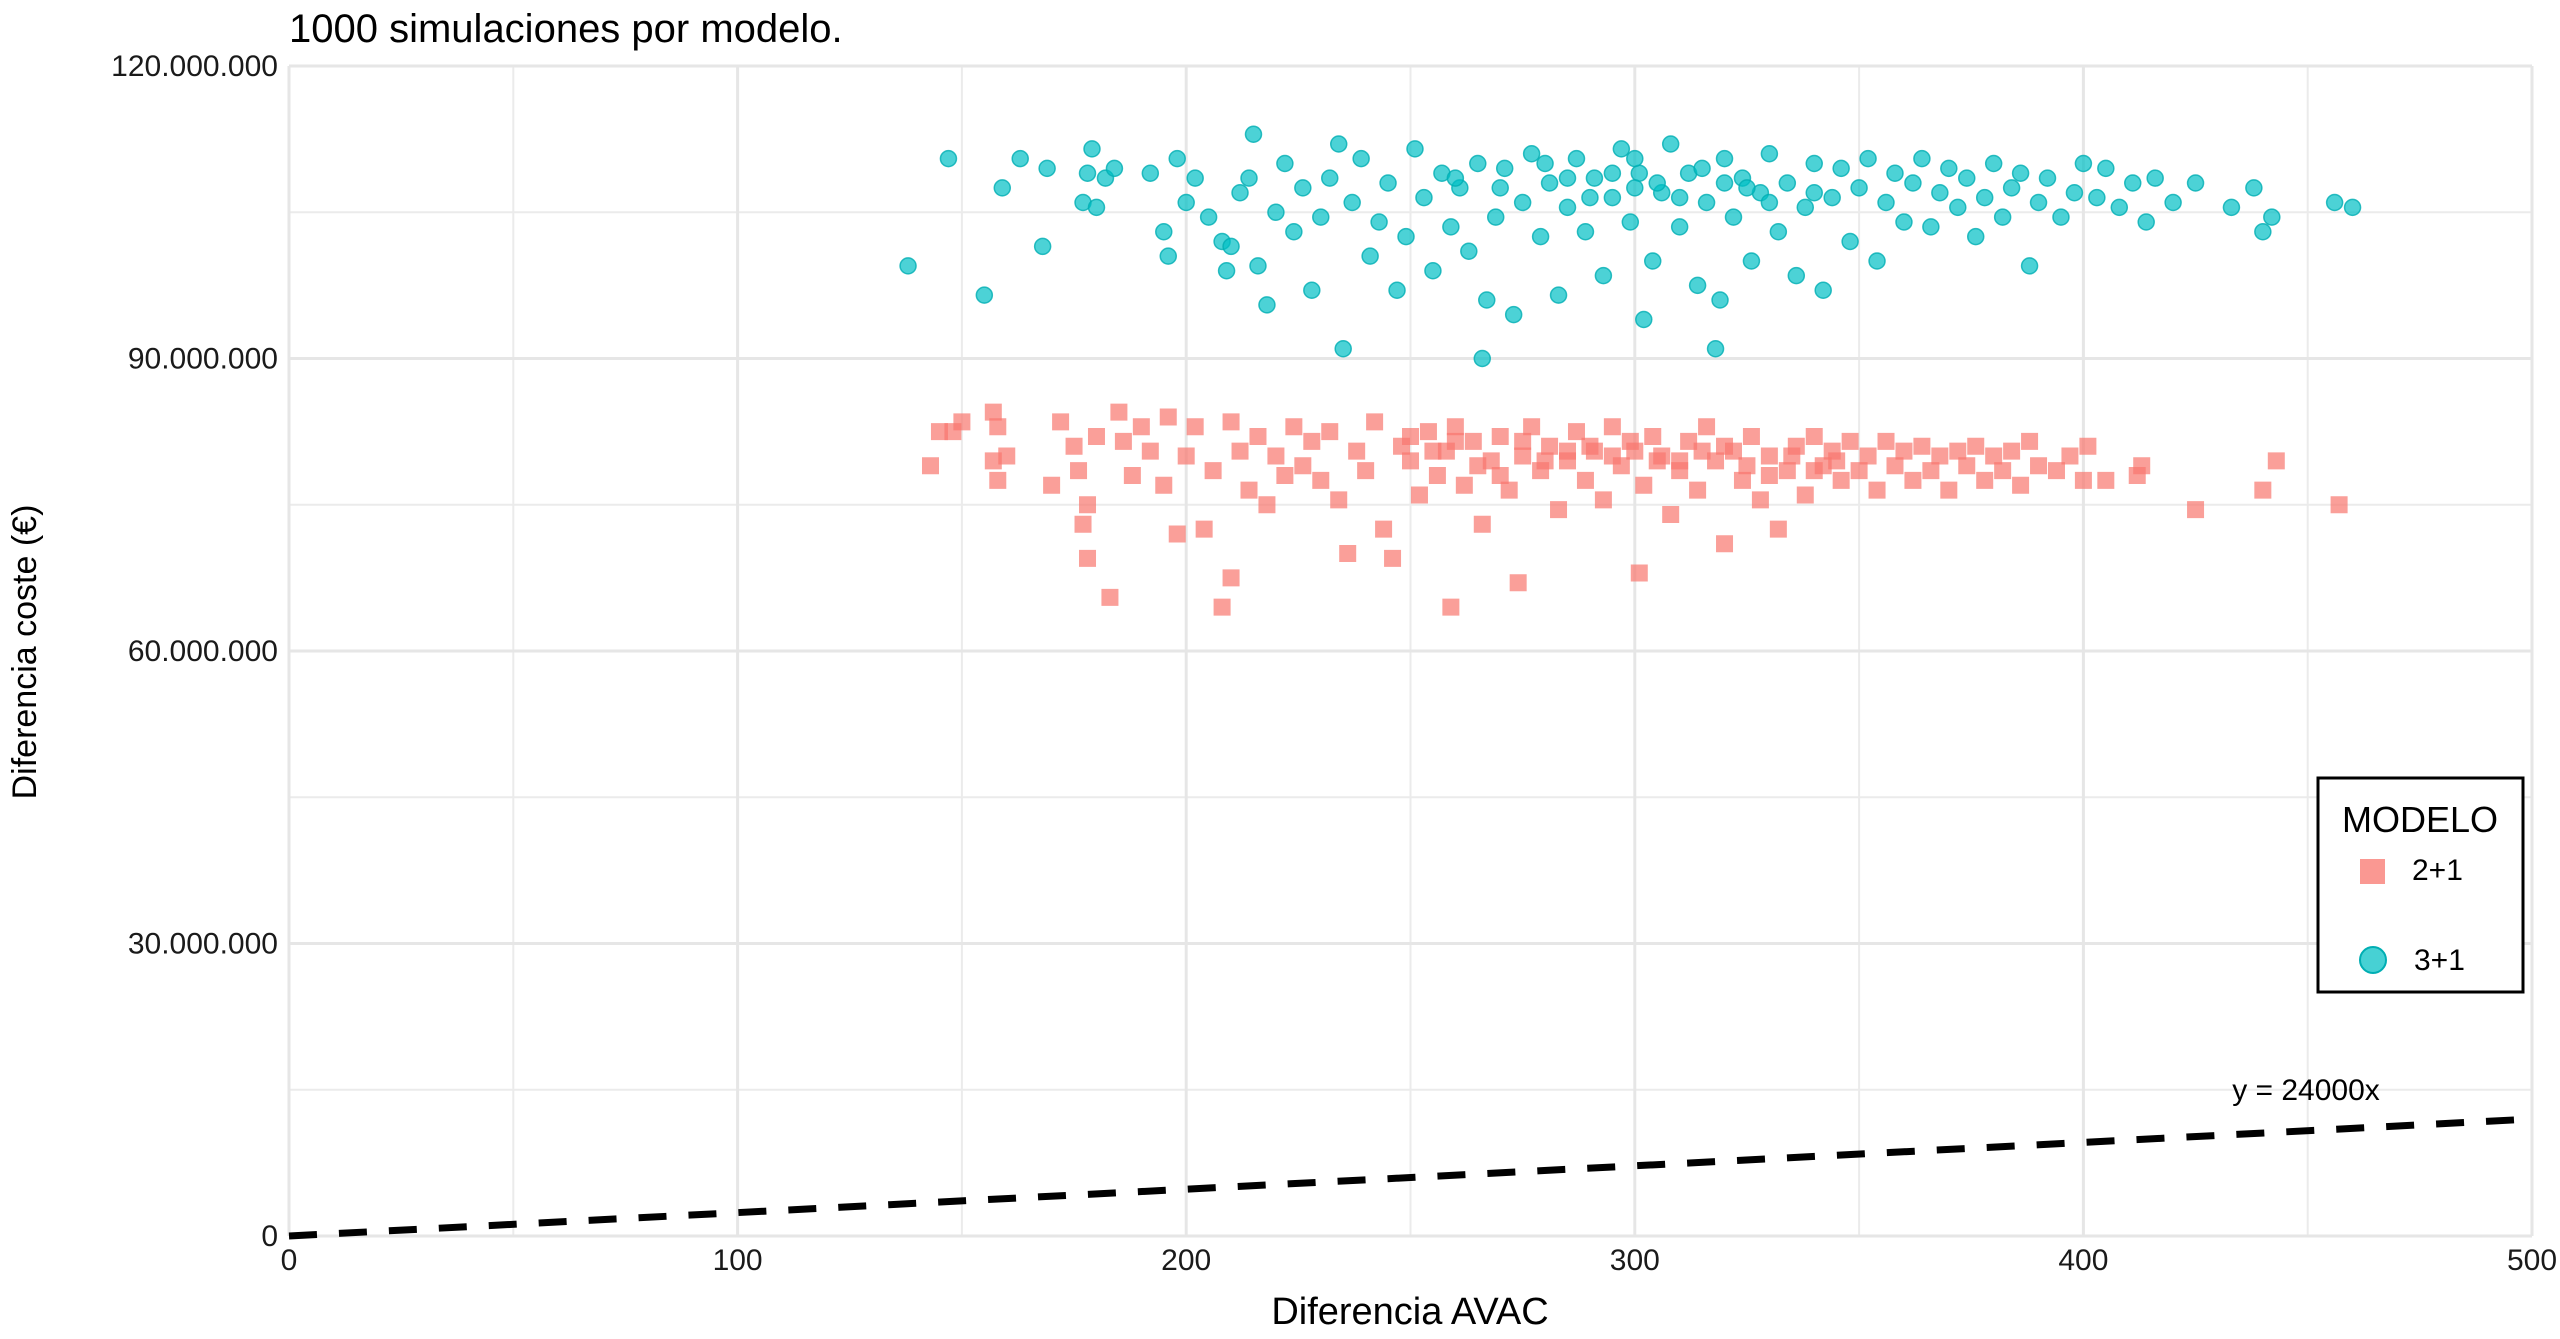 This screenshot has height=1339, width=2560. What do you see at coordinates (566, 29) in the screenshot?
I see `chart-title: 1000 simulaciones por modelo.` at bounding box center [566, 29].